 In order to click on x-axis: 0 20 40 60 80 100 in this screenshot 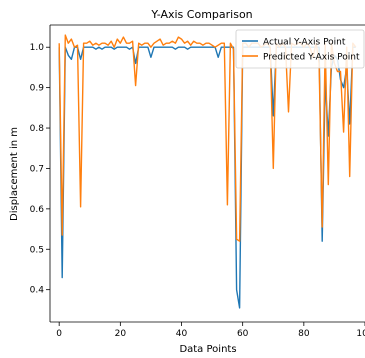, I will do `click(210, 330)`.